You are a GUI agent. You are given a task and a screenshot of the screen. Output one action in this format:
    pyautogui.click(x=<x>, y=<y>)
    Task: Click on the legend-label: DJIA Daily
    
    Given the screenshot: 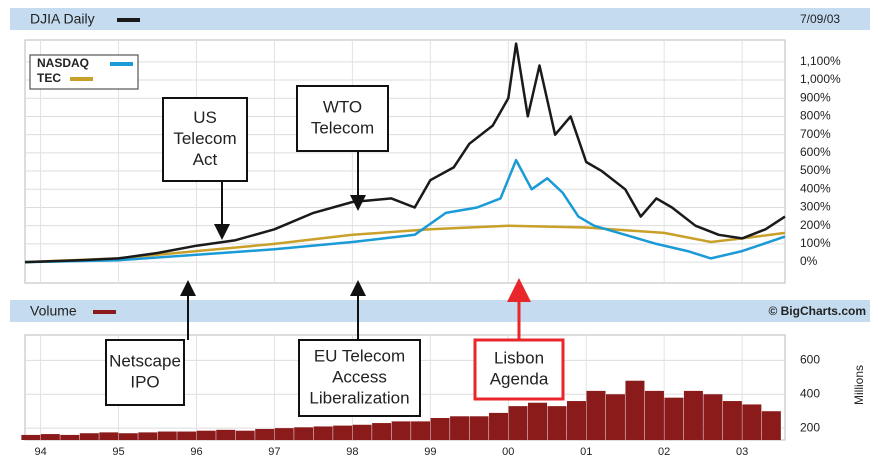 What is the action you would take?
    pyautogui.click(x=62, y=19)
    